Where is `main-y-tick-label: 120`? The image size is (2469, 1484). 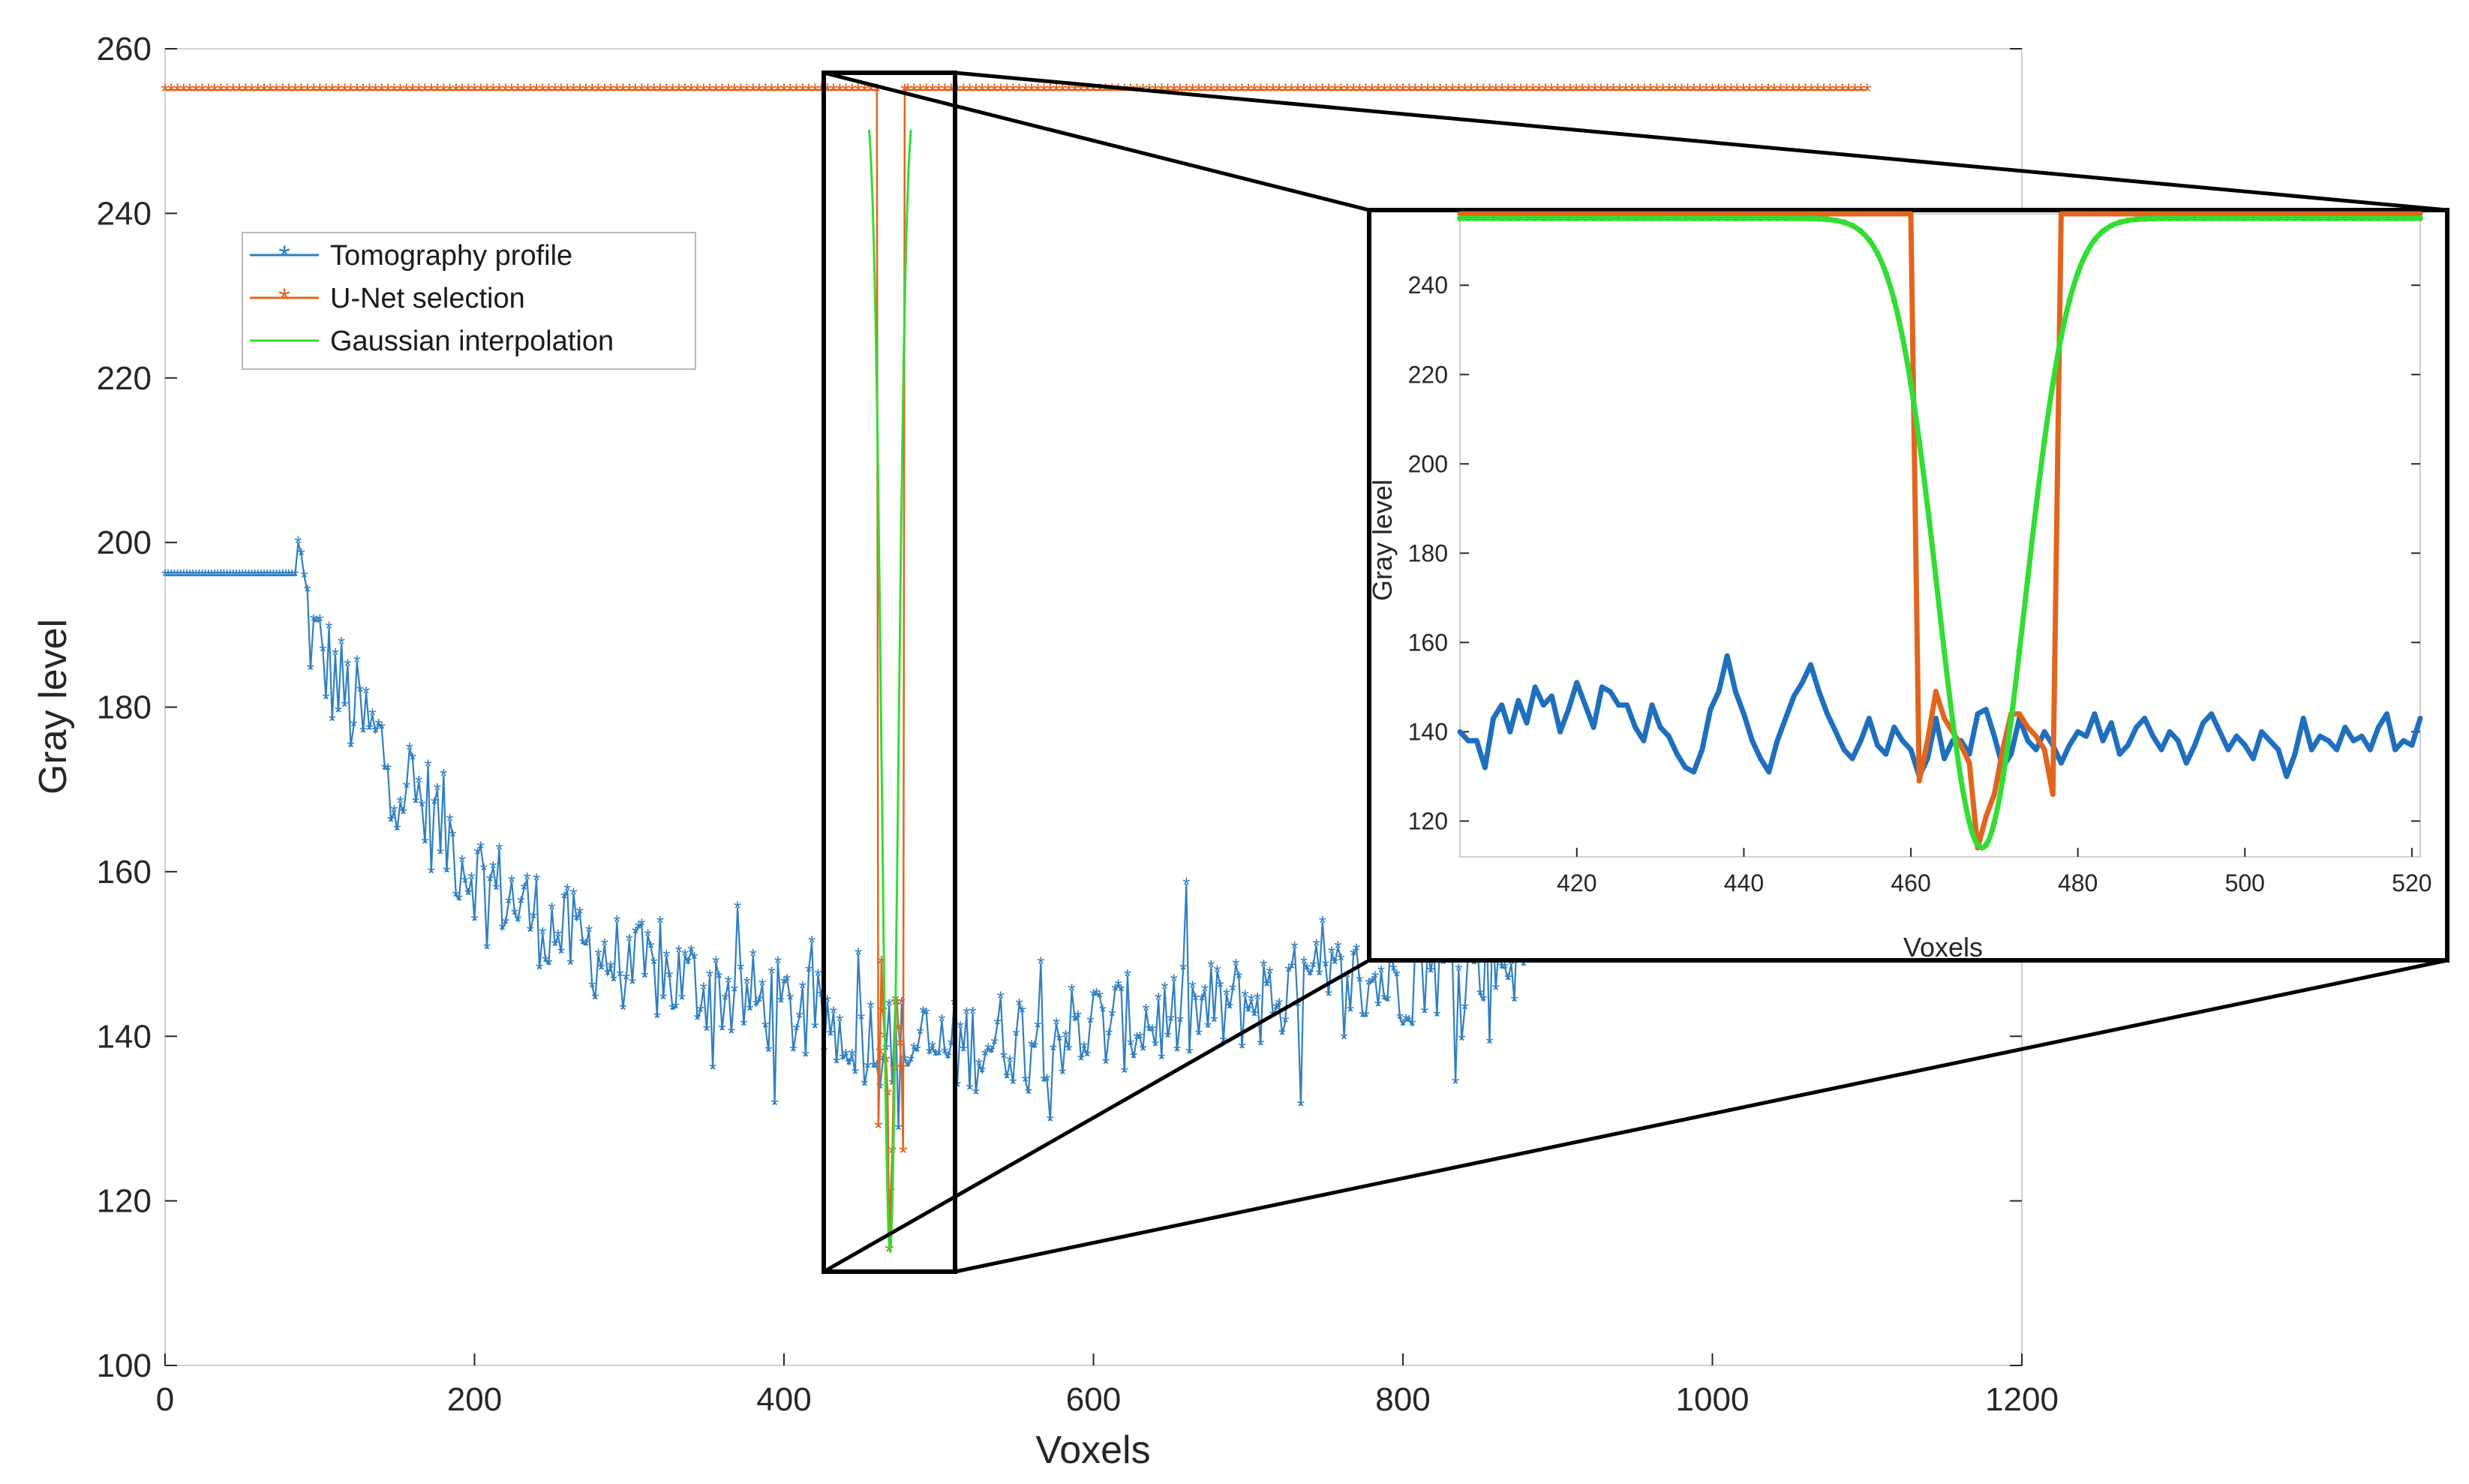 main-y-tick-label: 120 is located at coordinates (124, 1201).